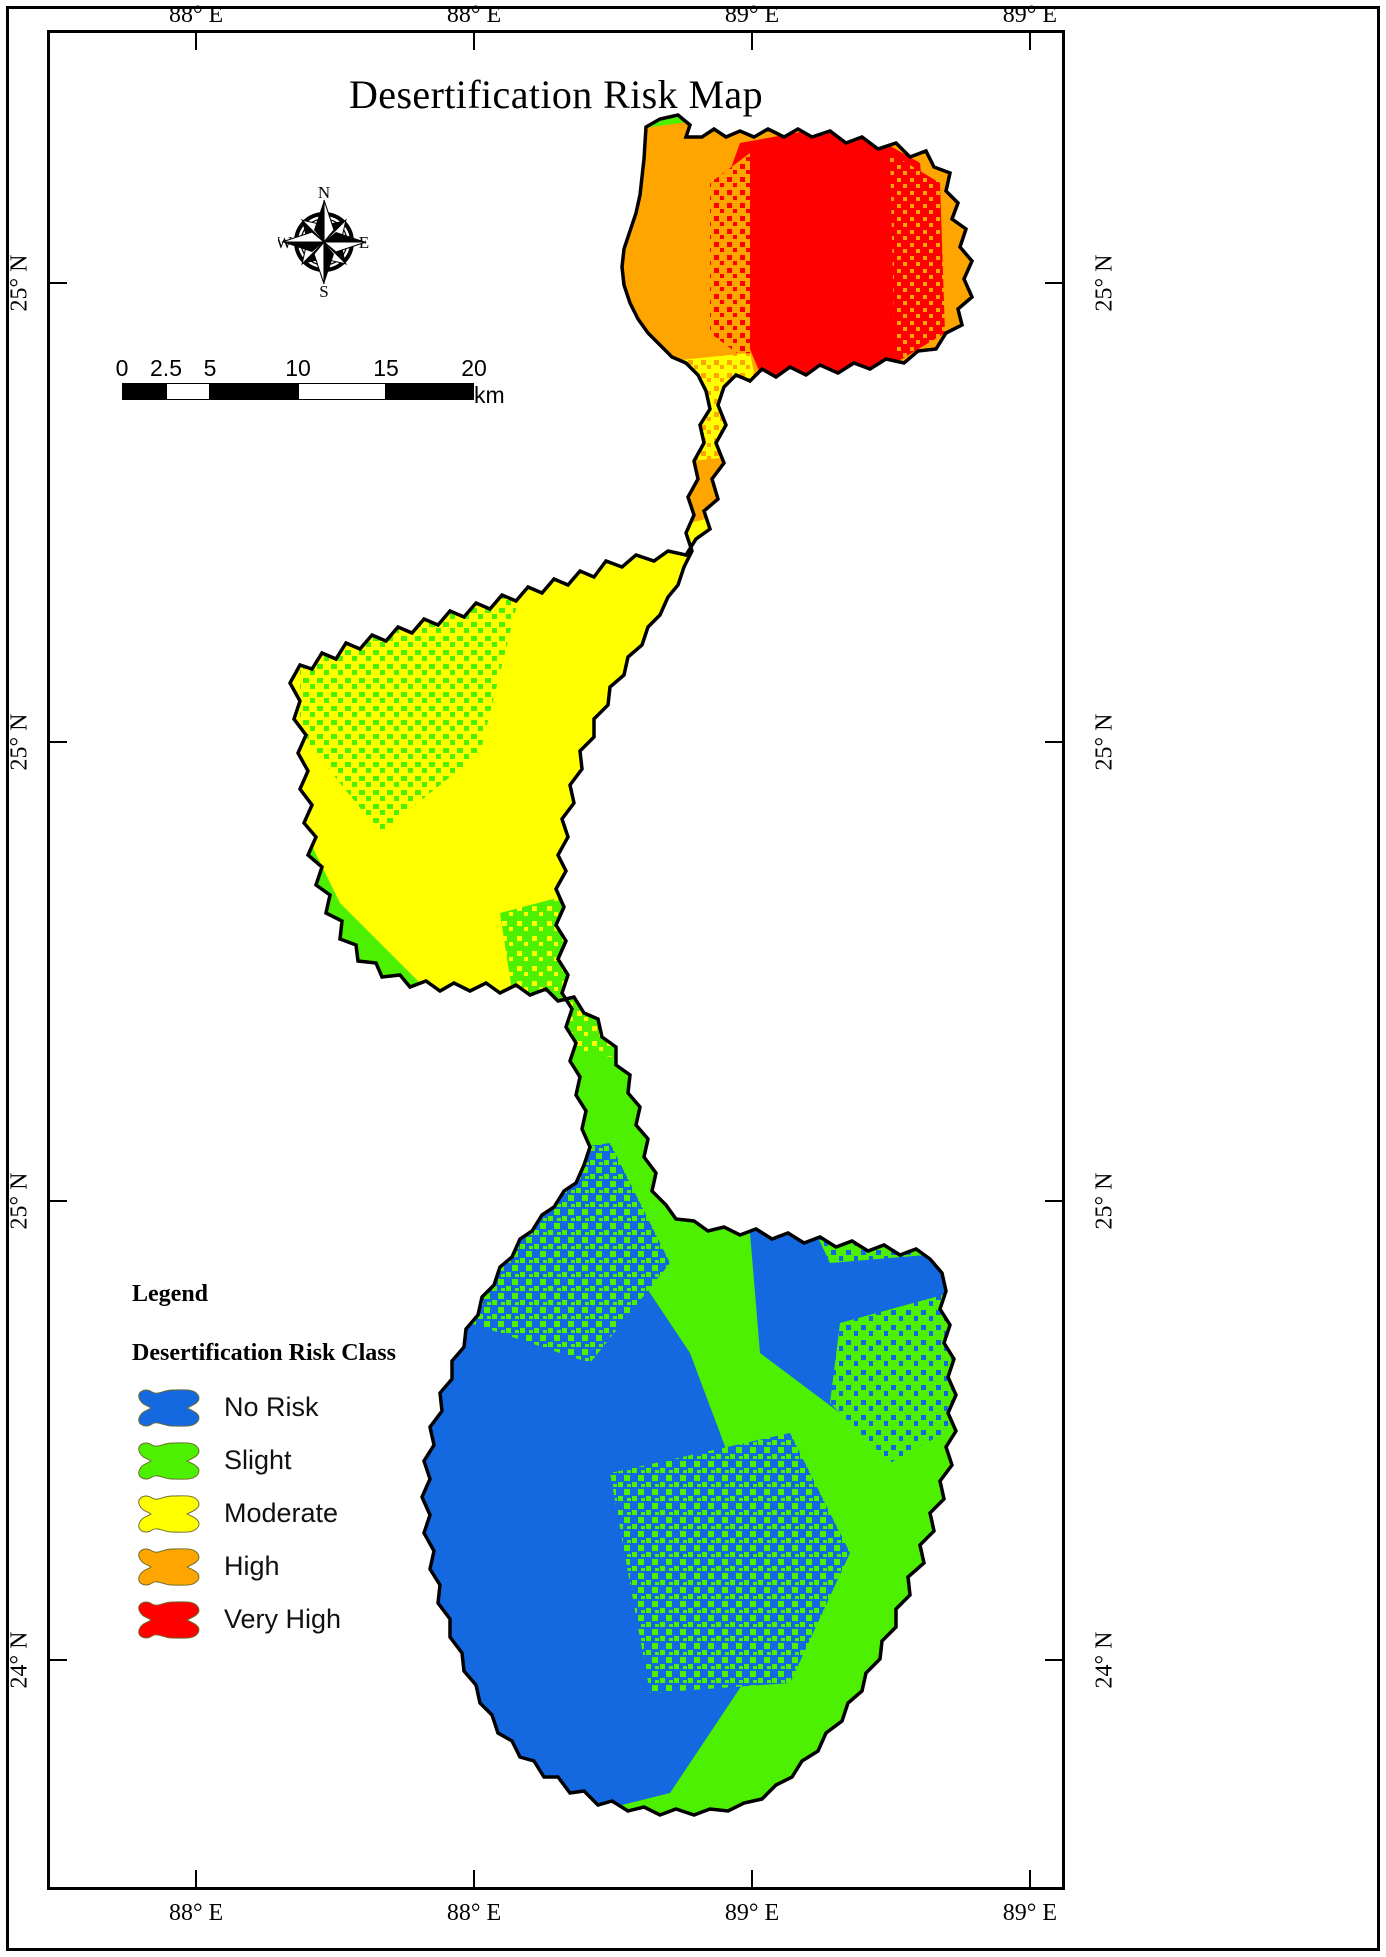  What do you see at coordinates (474, 15) in the screenshot?
I see `axis-top-label-1: 88° E` at bounding box center [474, 15].